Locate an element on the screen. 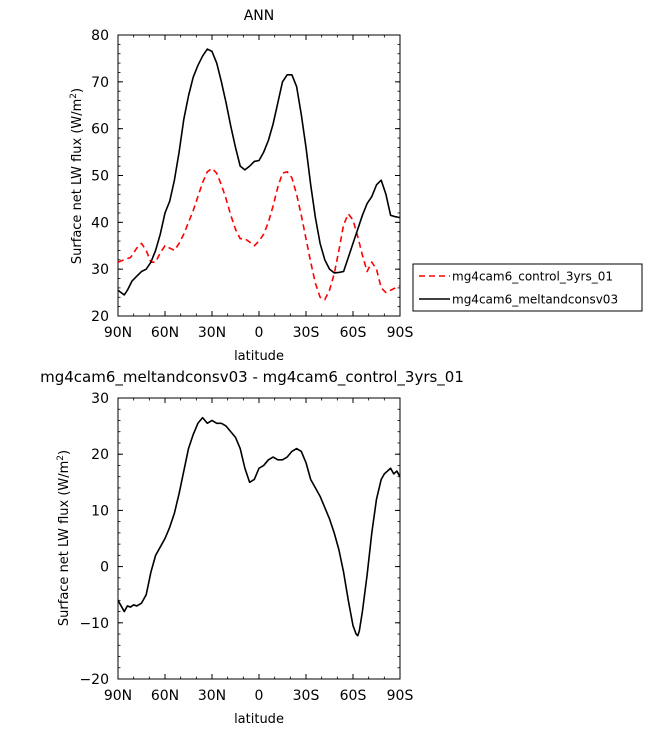 This screenshot has width=649, height=730. legend-frame is located at coordinates (527, 287).